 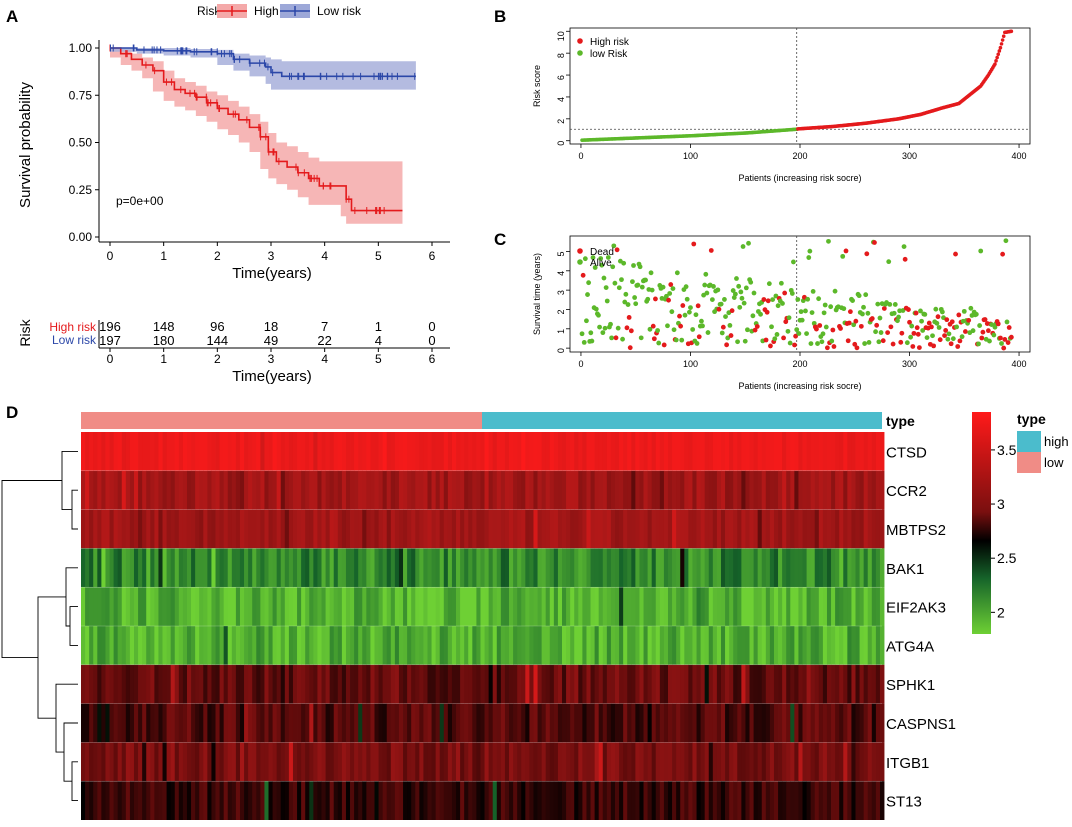 What do you see at coordinates (110, 326) in the screenshot?
I see `risk-table-cell: 196` at bounding box center [110, 326].